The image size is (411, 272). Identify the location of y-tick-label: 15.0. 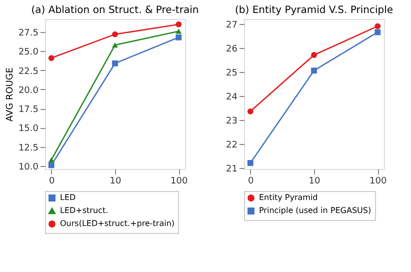
(28, 129).